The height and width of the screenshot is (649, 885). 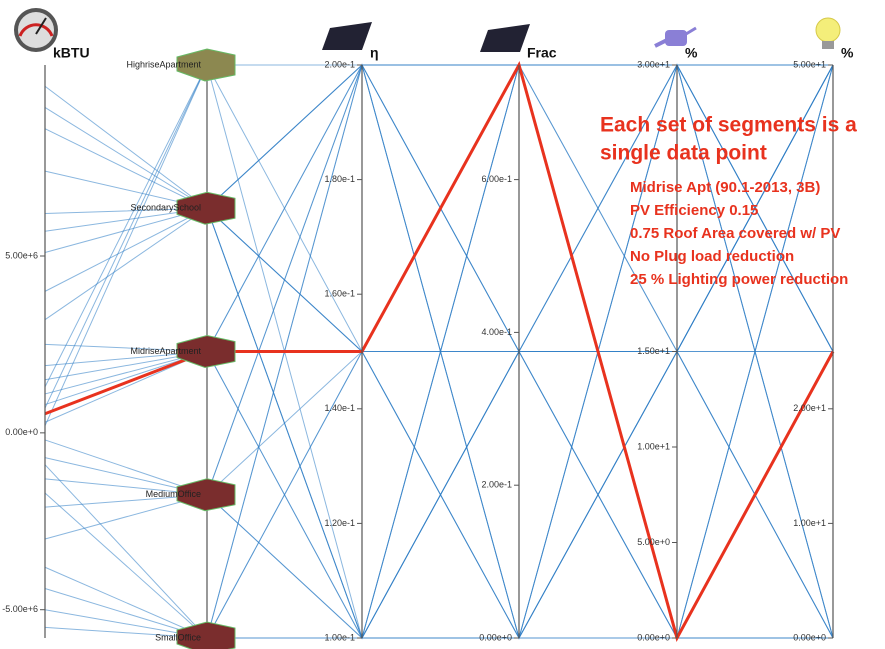 What do you see at coordinates (739, 279) in the screenshot?
I see `annotation-detail: 25 % Lighting power reduction` at bounding box center [739, 279].